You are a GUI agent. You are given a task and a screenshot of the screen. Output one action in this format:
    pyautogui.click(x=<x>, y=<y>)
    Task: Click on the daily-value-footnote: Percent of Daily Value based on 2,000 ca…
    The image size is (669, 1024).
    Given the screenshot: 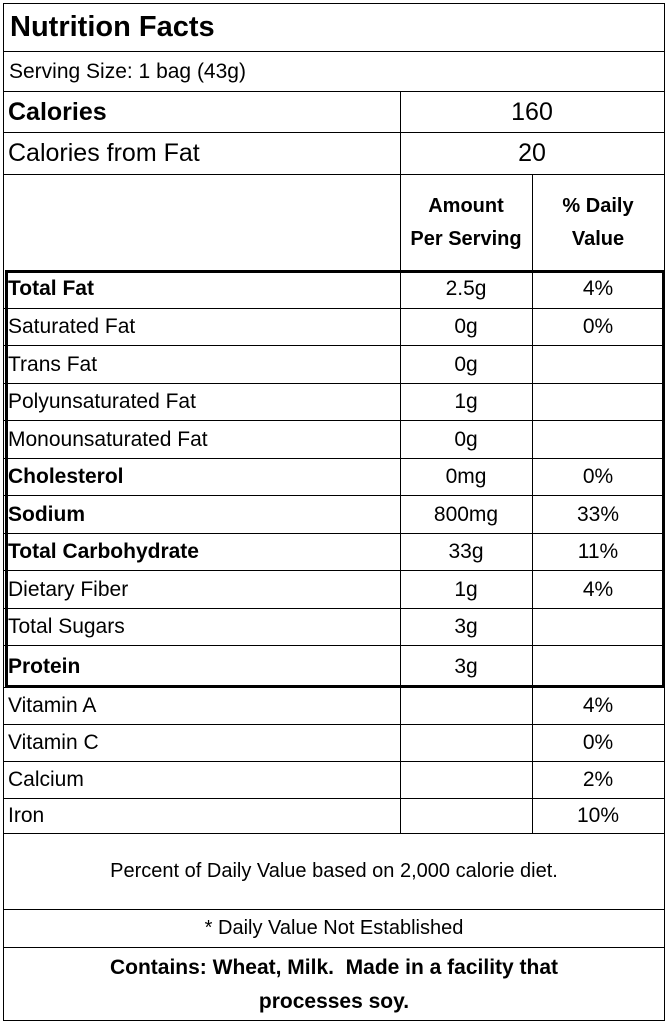 What is the action you would take?
    pyautogui.click(x=334, y=871)
    